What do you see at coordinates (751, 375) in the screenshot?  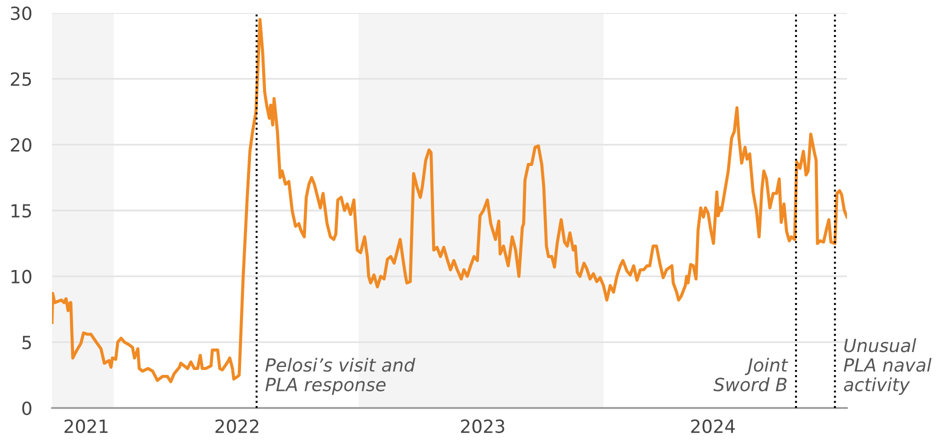 I see `ref-line-label: Joint Sword B` at bounding box center [751, 375].